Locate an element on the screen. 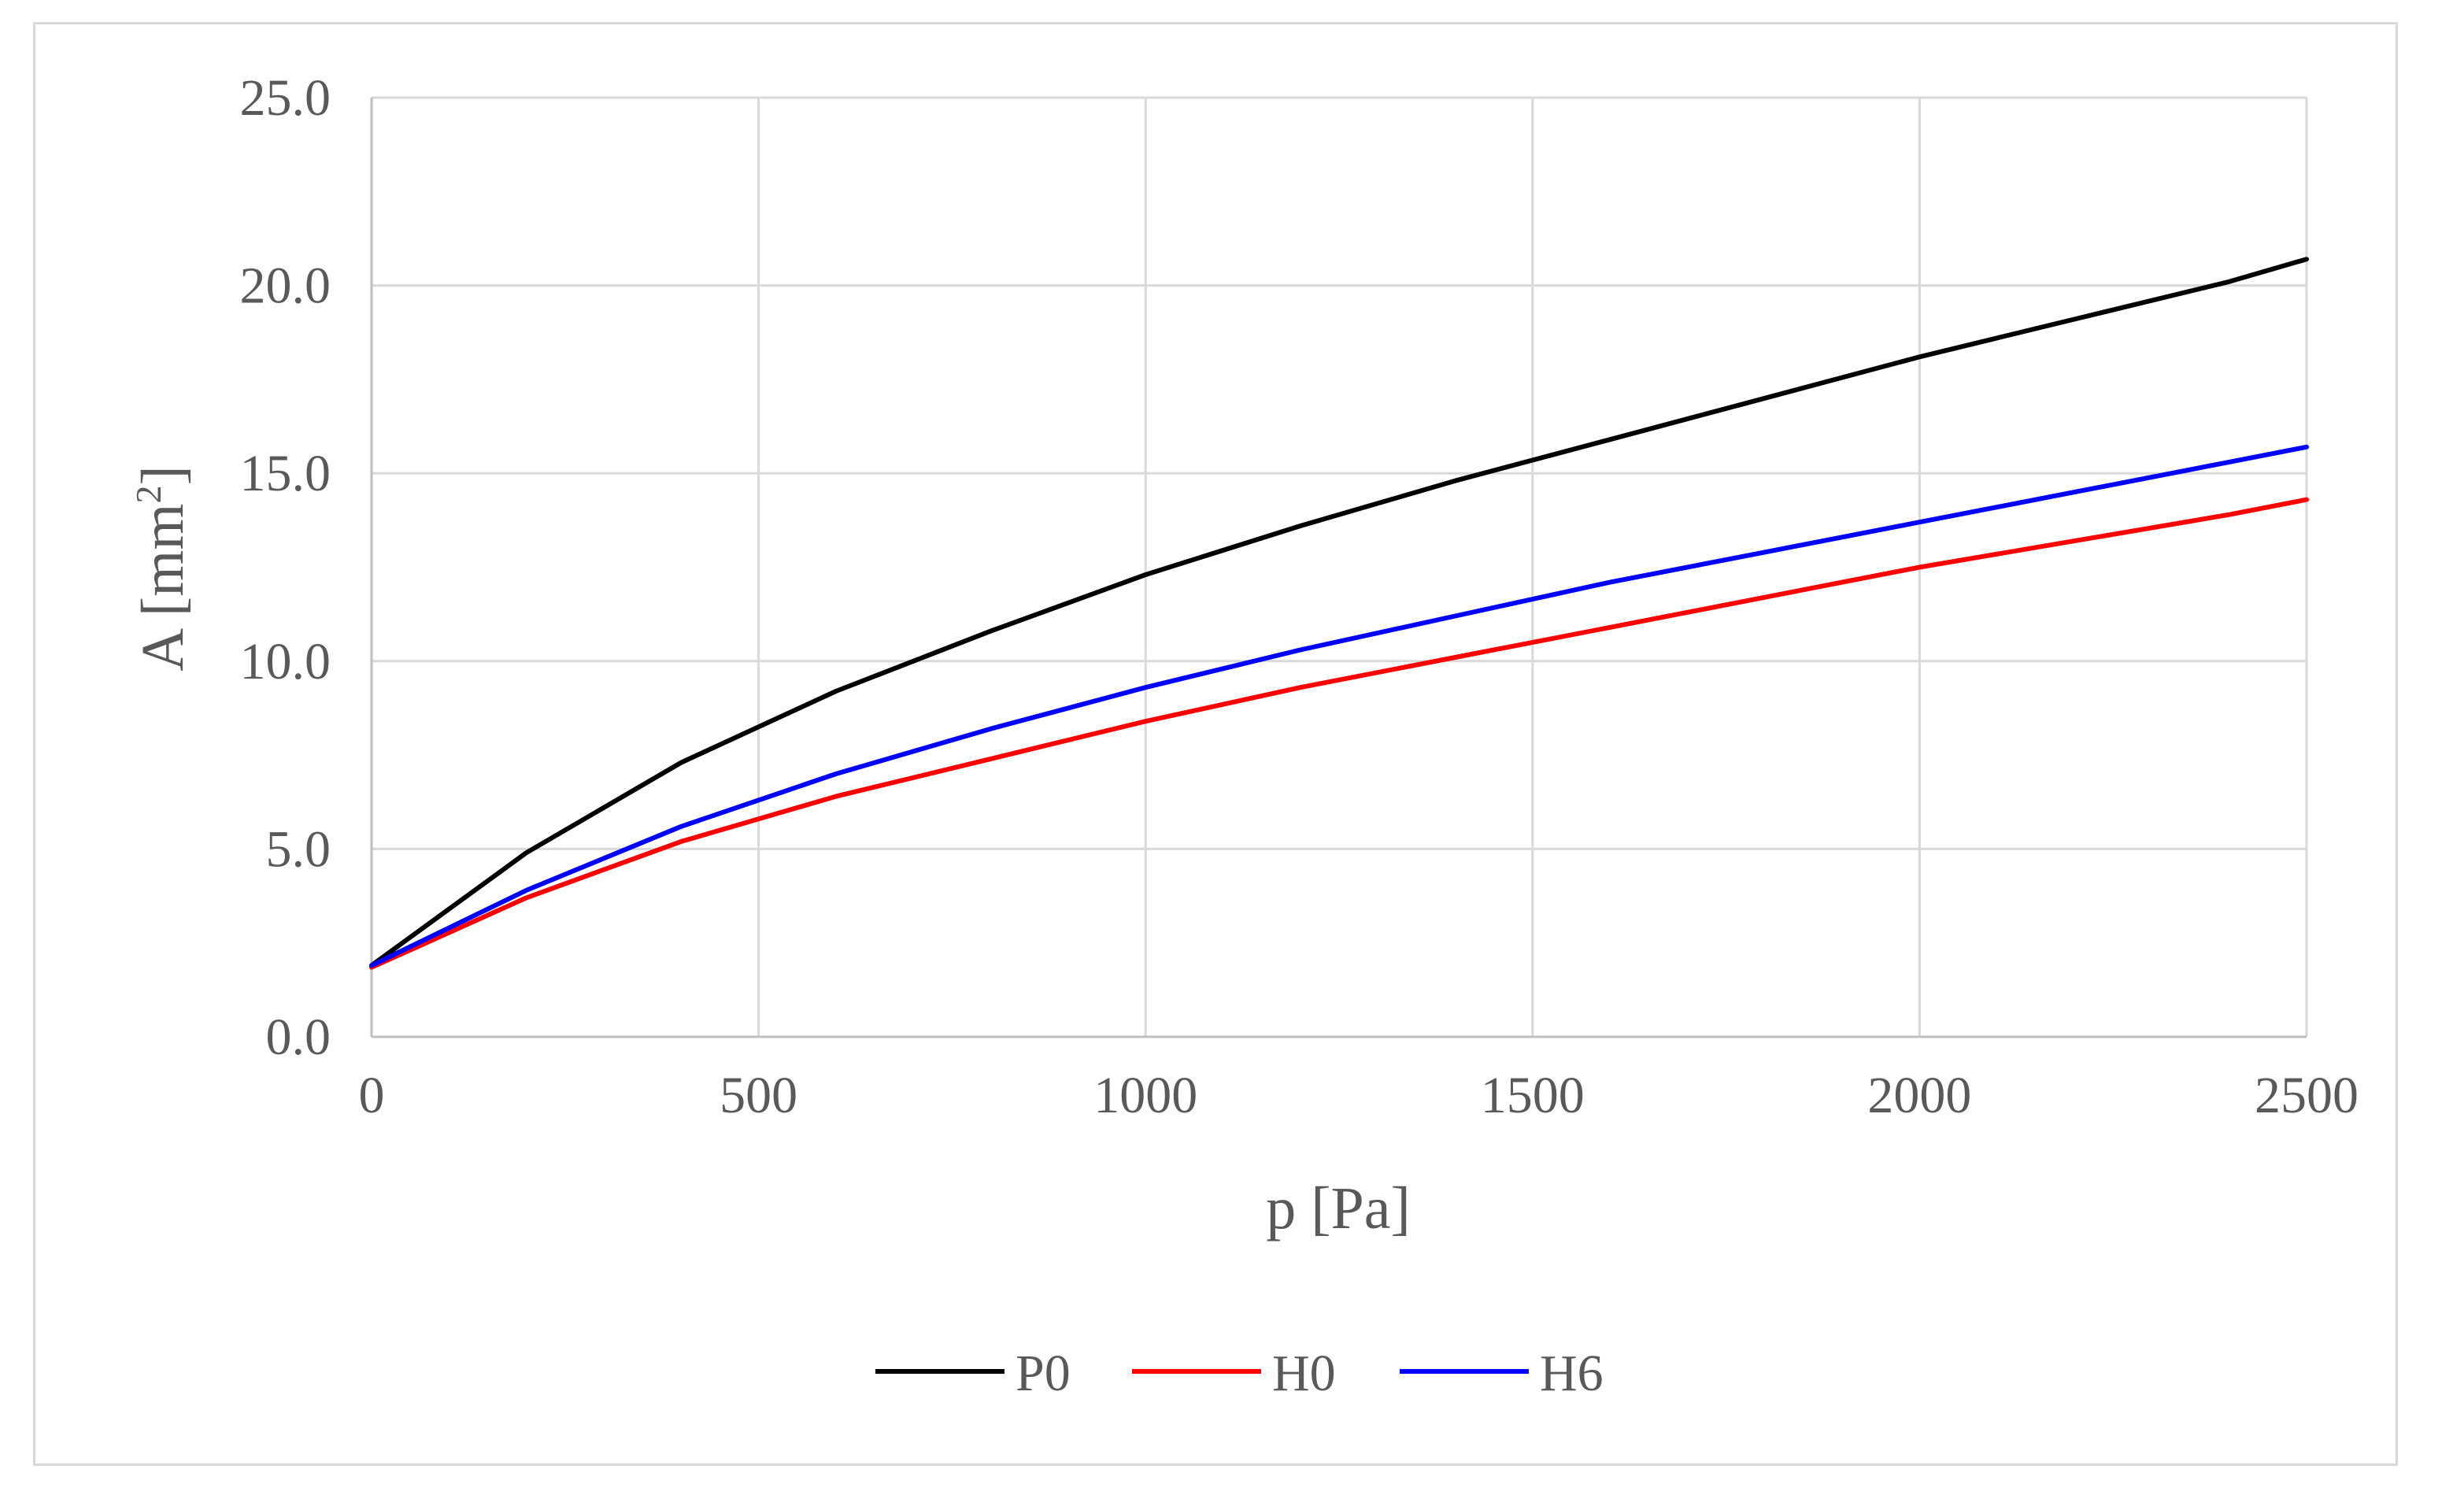 The width and height of the screenshot is (2464, 1495). x-tick-label: 1500 is located at coordinates (1533, 1095).